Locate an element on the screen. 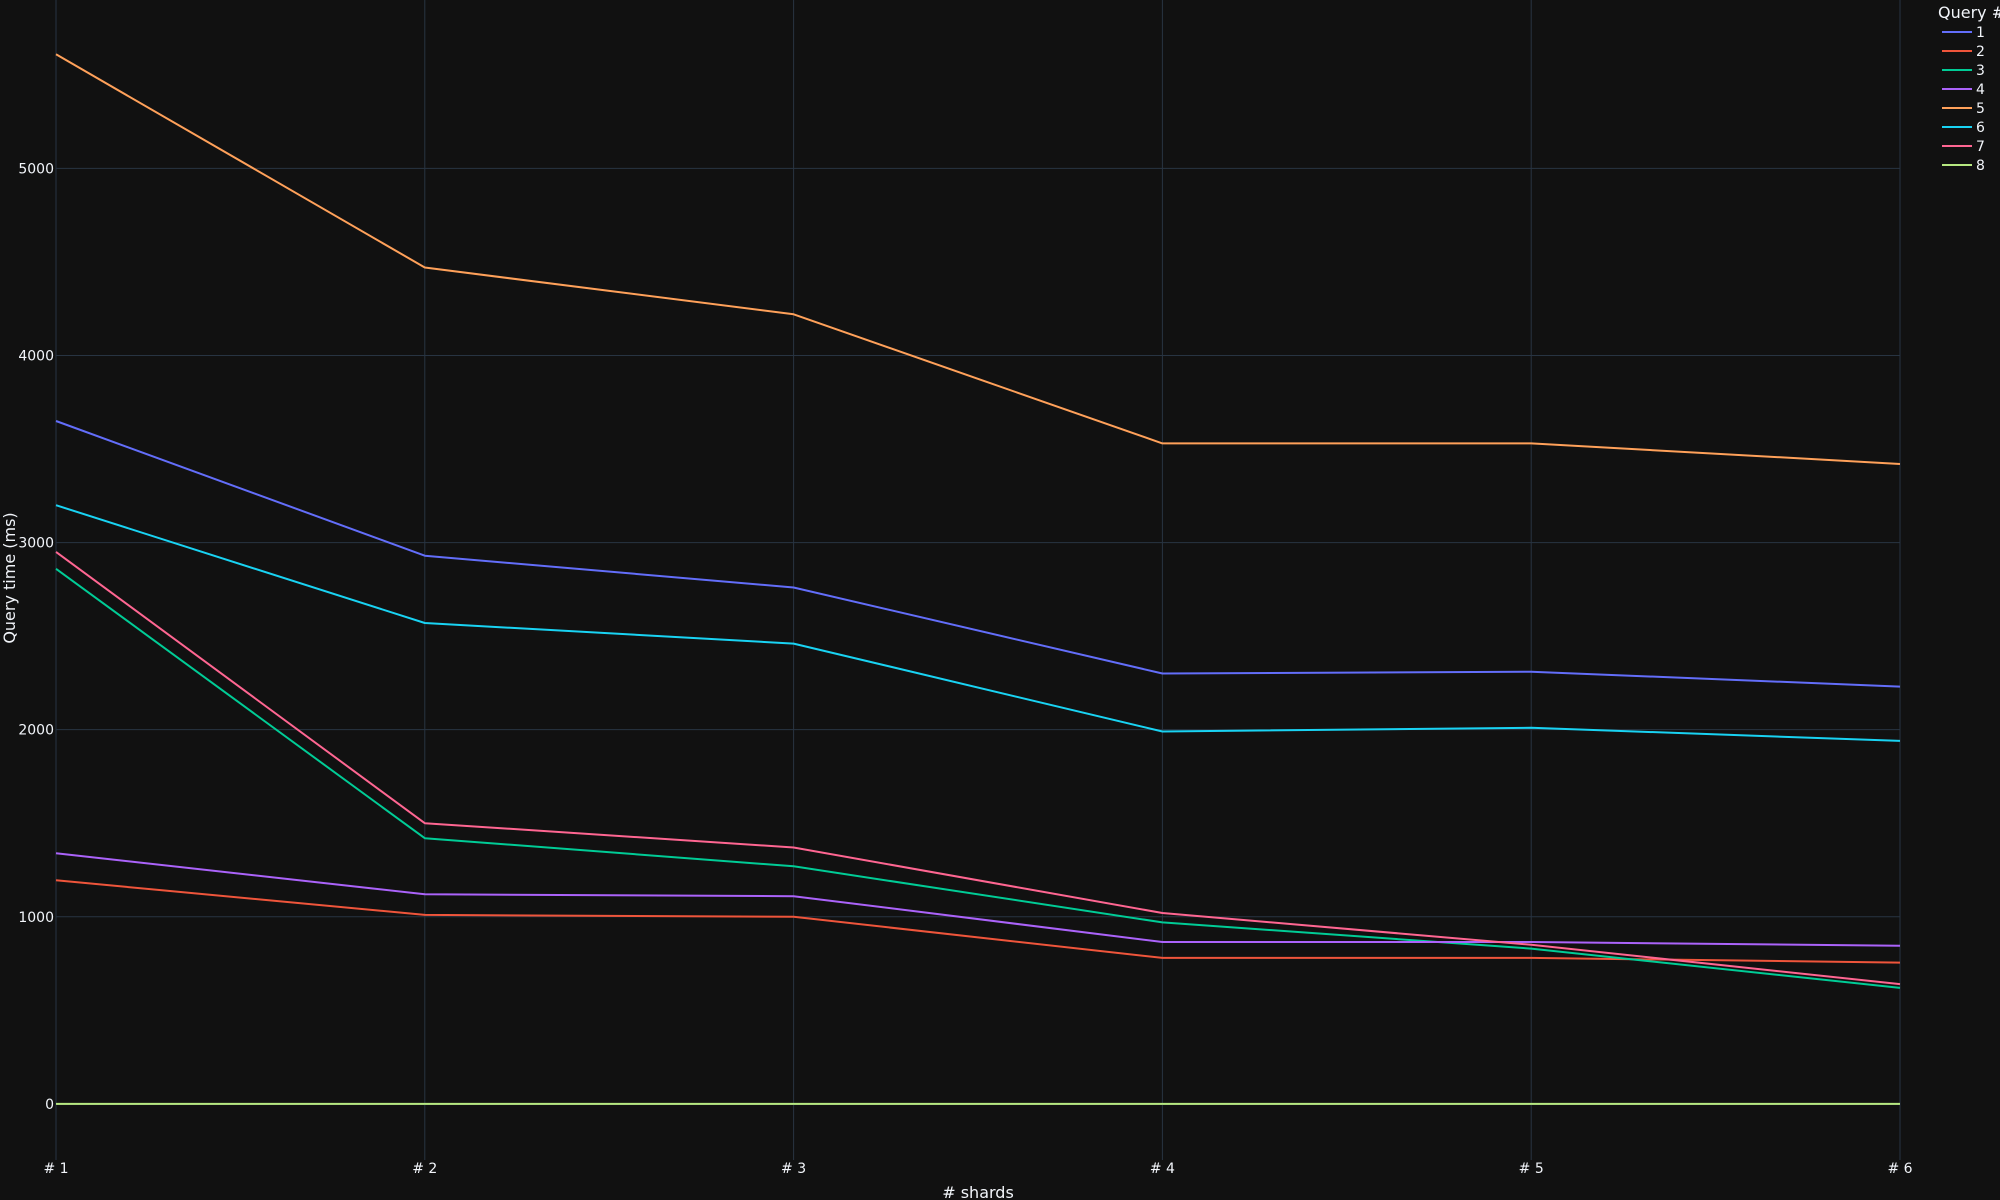  legend-item-2: 2 is located at coordinates (1963, 52).